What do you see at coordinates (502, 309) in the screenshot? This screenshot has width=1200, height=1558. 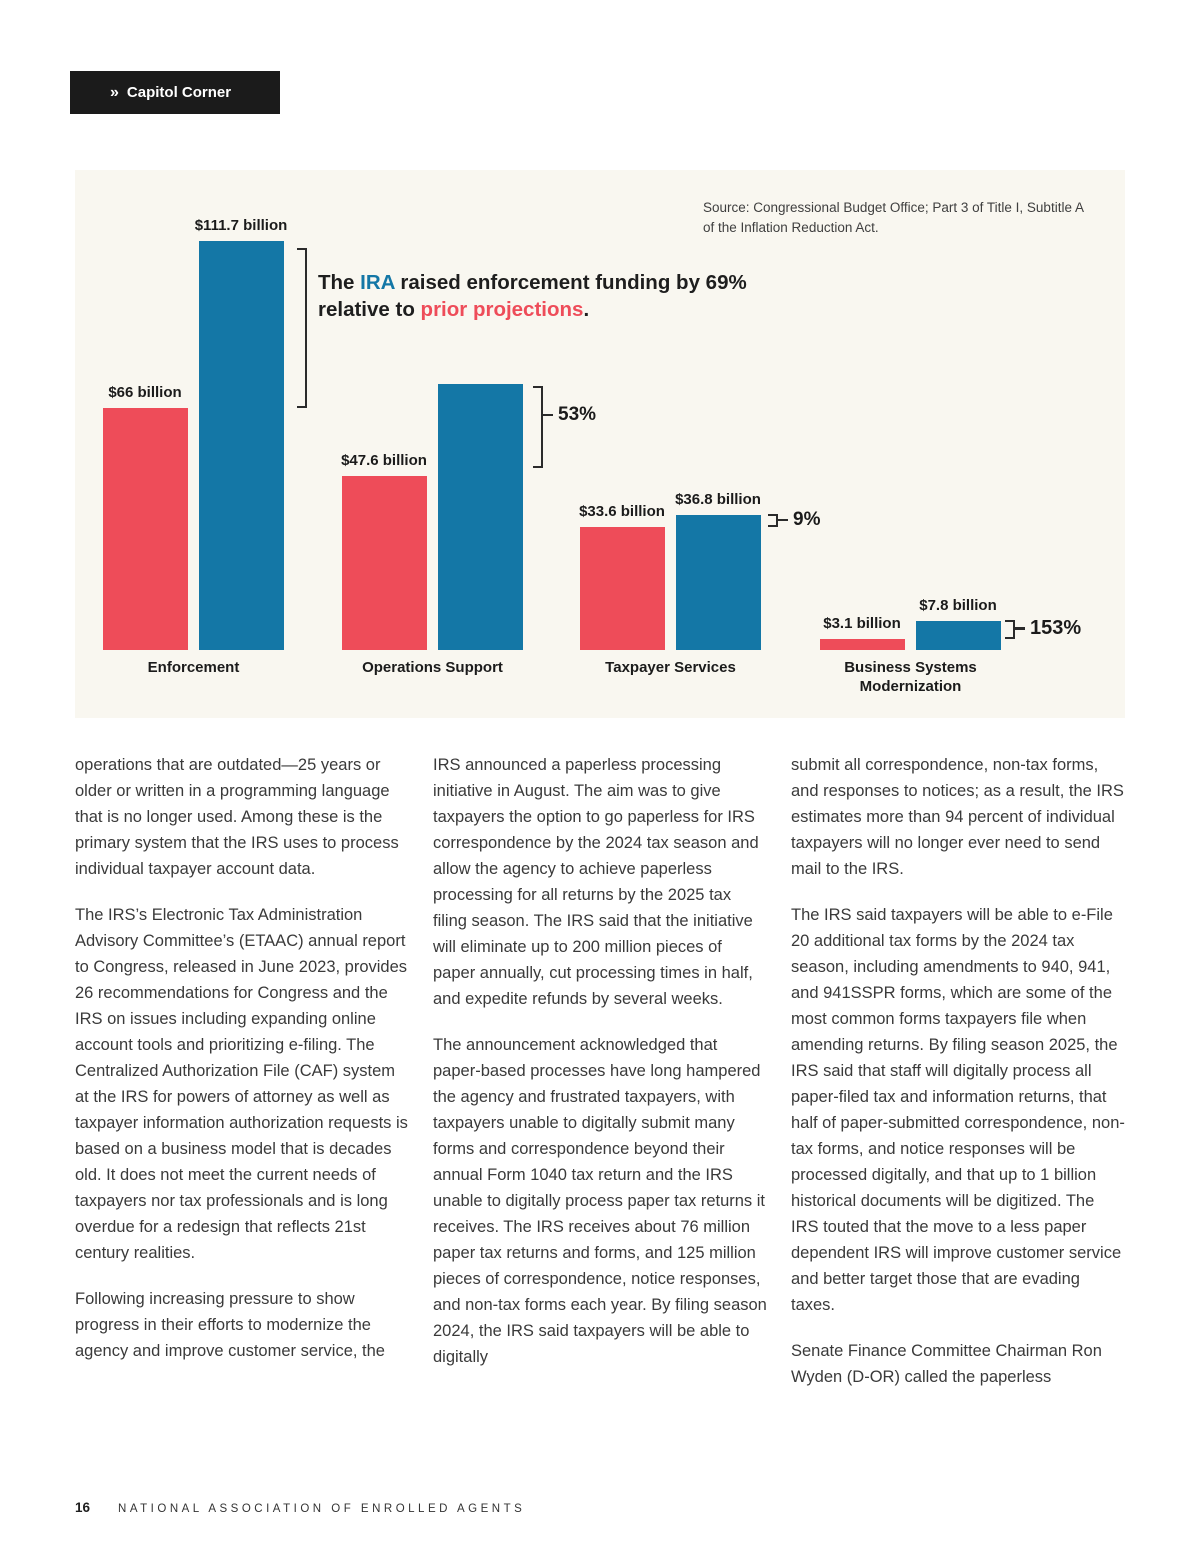 I see `chart-title-prior-projections: prior projections` at bounding box center [502, 309].